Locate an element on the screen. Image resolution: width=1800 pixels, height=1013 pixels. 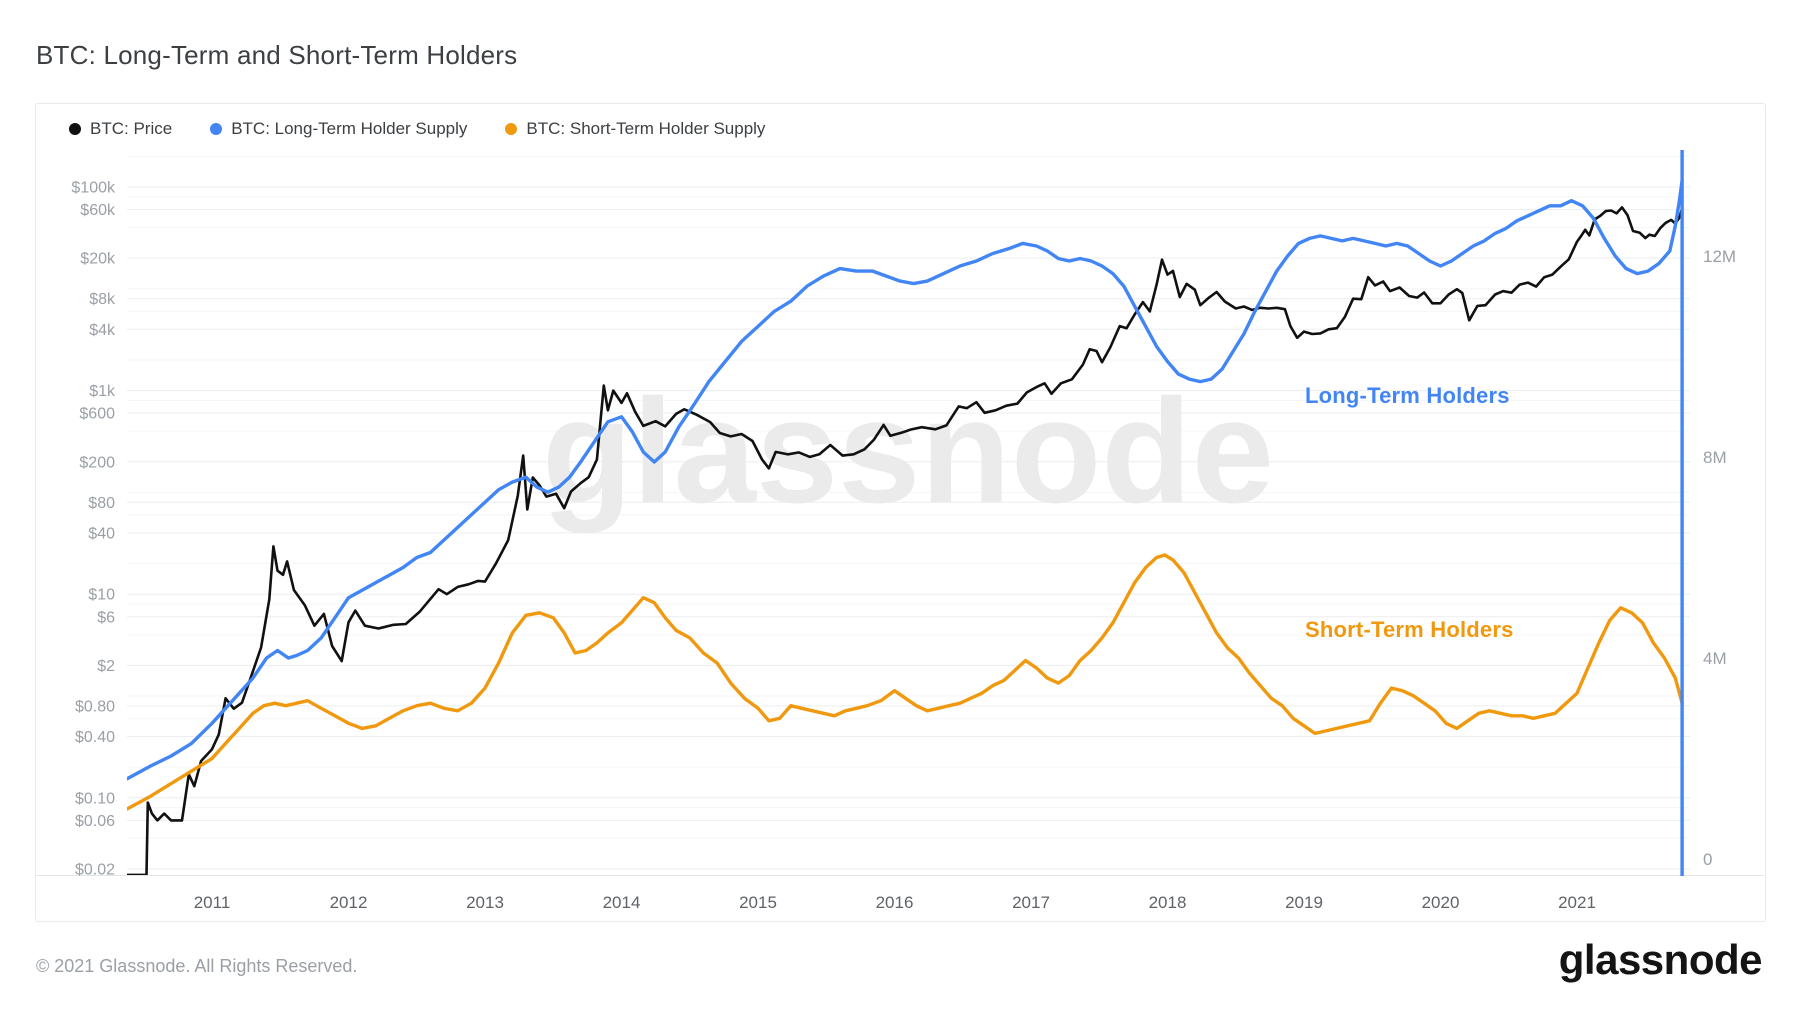
svg-text: 8M is located at coordinates (1715, 457).